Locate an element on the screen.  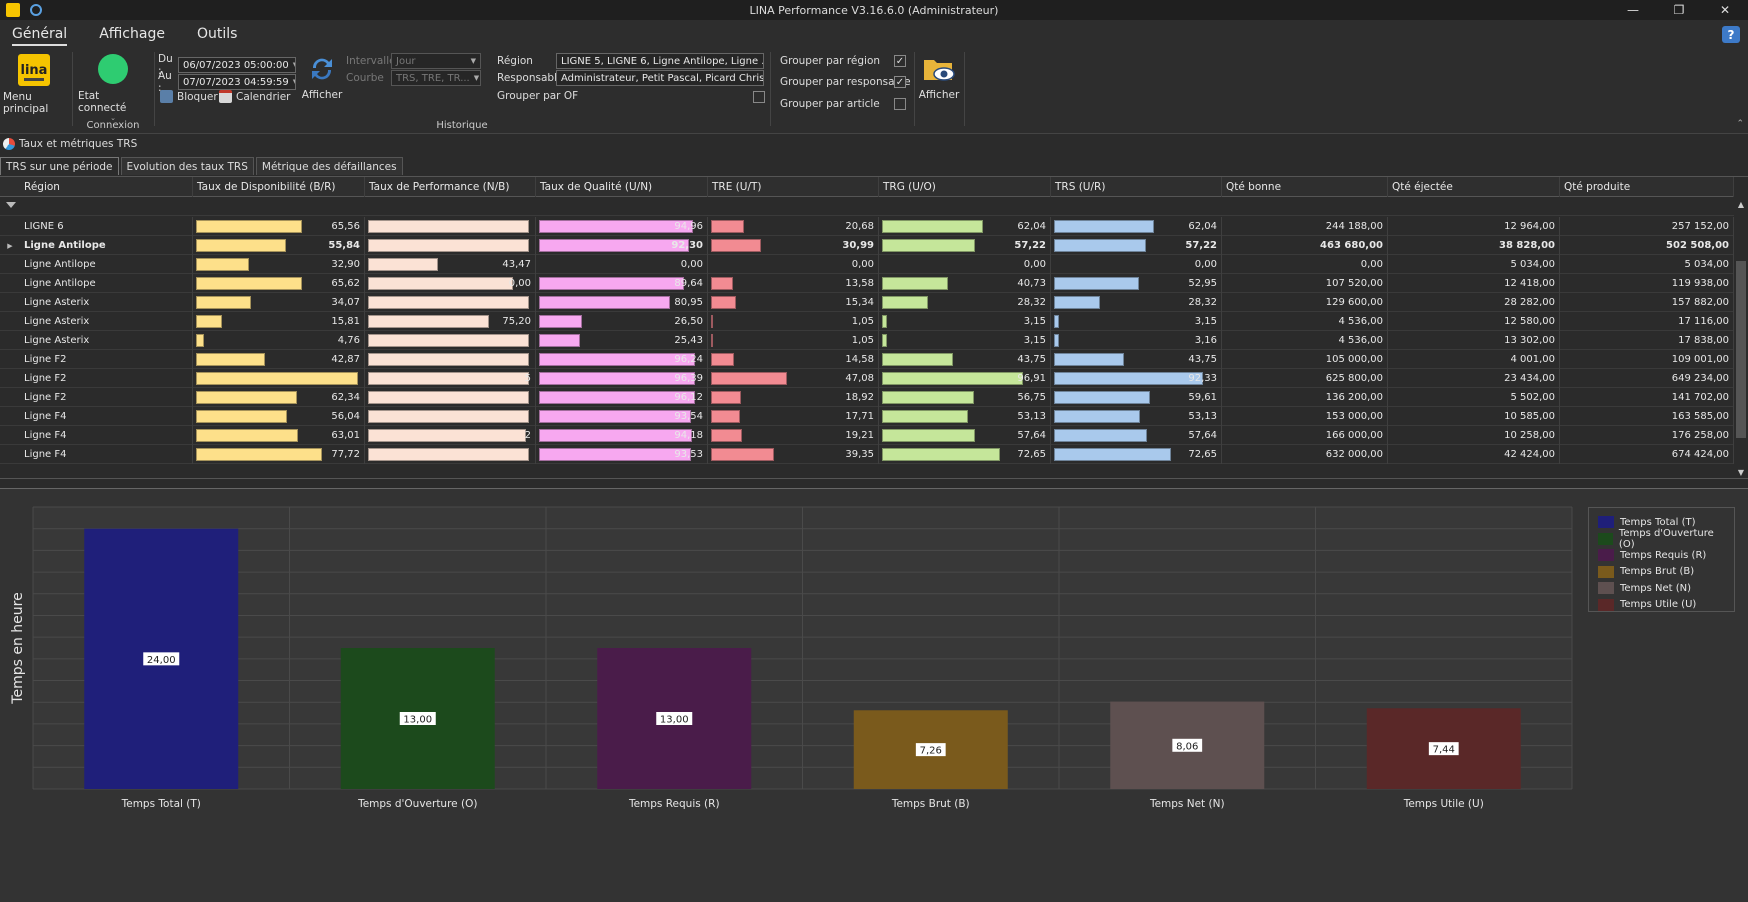
cell-qual: 93,53 is located at coordinates (622, 454).